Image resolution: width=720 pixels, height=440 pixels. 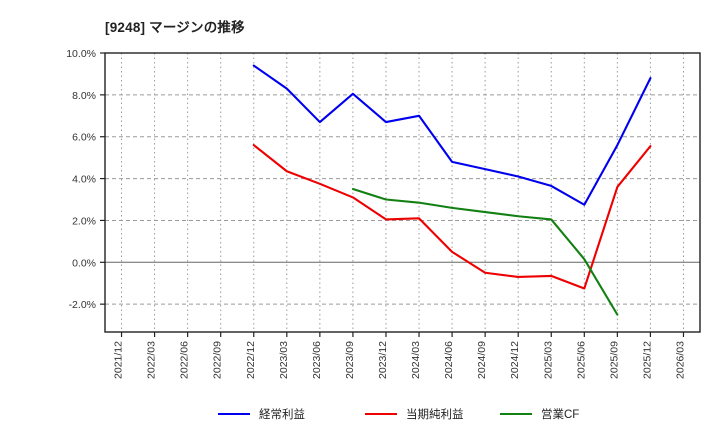 What do you see at coordinates (251, 360) in the screenshot?
I see `x-axis-tick-label: 2022/12` at bounding box center [251, 360].